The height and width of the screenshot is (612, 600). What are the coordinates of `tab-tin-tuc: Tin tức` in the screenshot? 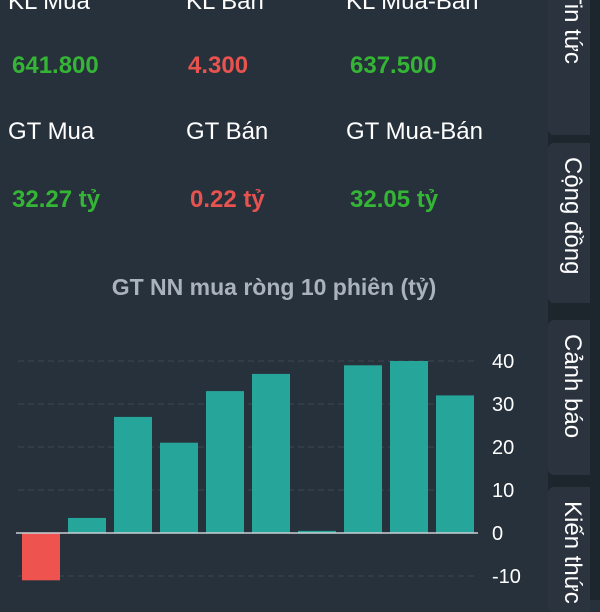 It's located at (569, 67).